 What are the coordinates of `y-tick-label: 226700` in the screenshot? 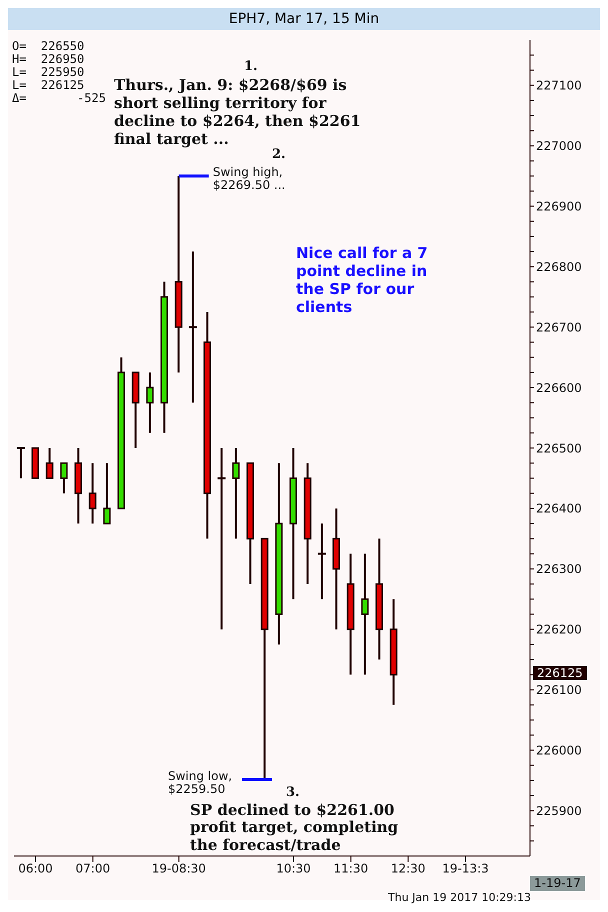 It's located at (559, 327).